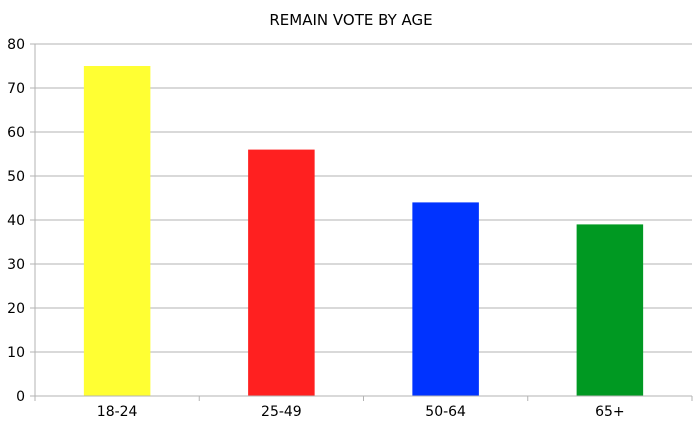 The width and height of the screenshot is (700, 426). Describe the element at coordinates (16, 309) in the screenshot. I see `y-tick-label: 20` at that location.